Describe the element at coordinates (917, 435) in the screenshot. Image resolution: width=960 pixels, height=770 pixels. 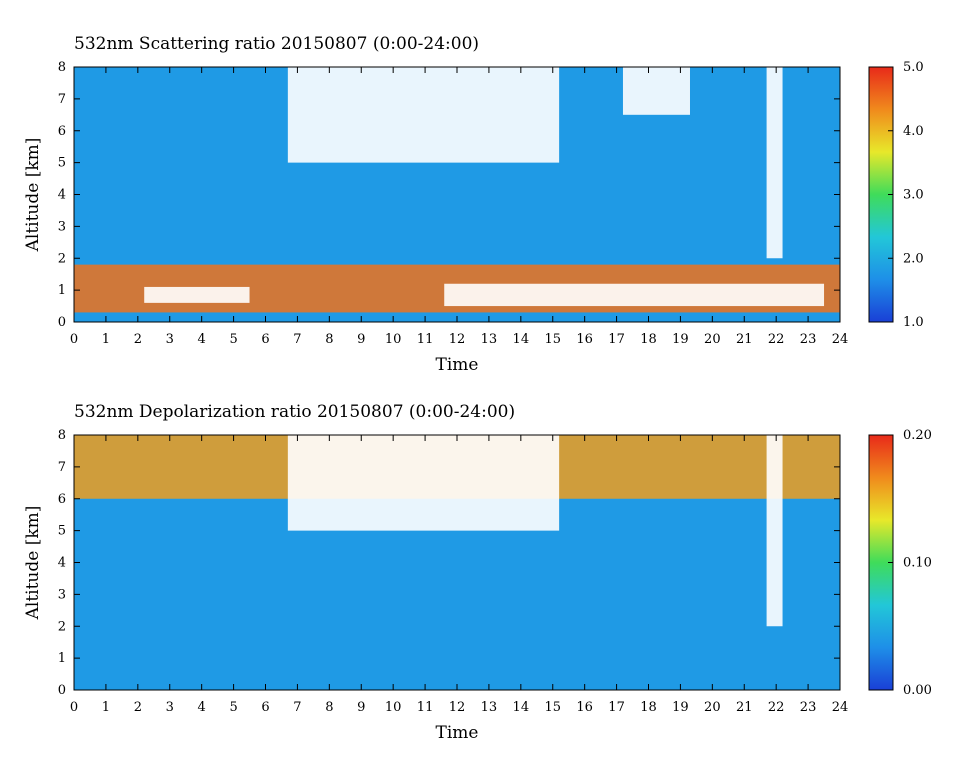
I see `colorbar-tick-label: 0.20` at that location.